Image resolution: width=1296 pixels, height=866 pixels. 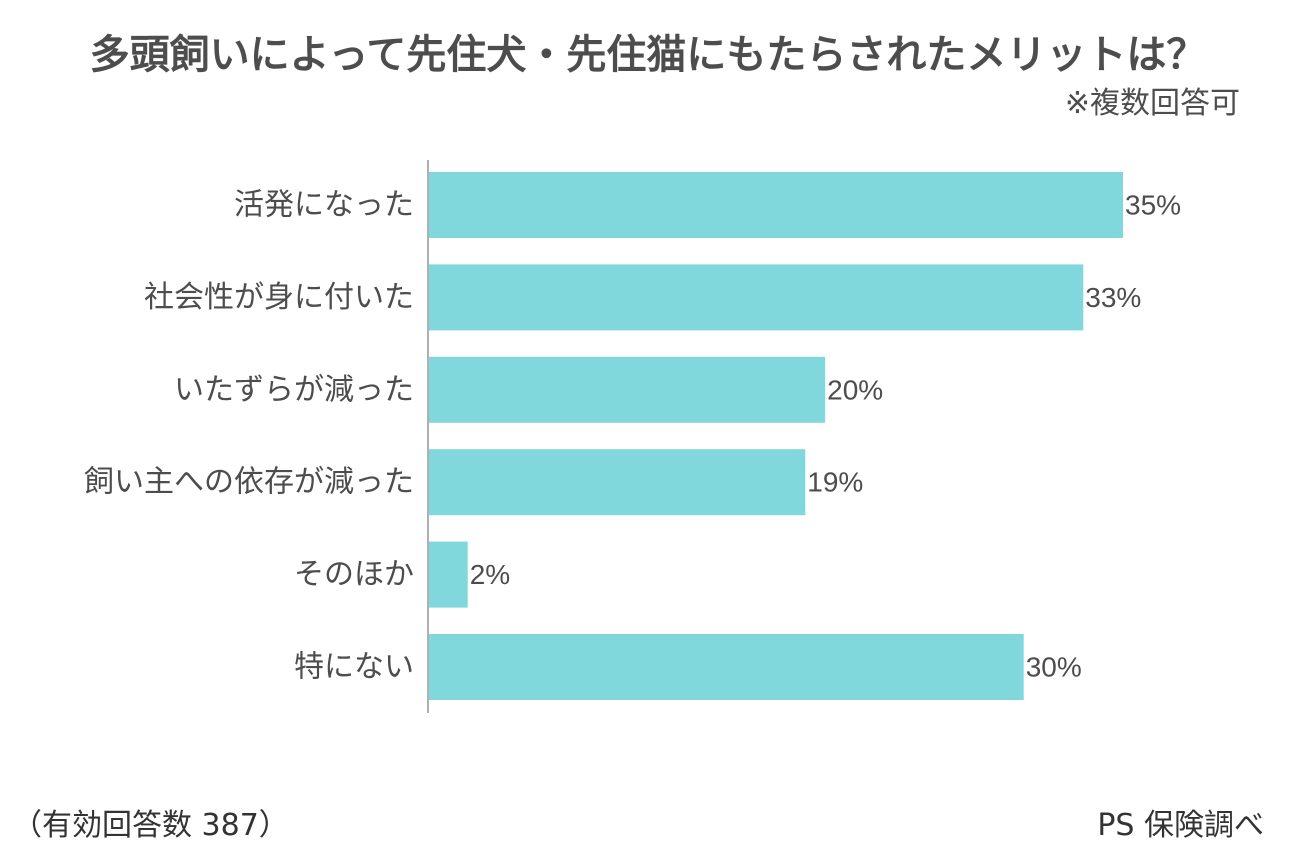 I want to click on category-label-2: いたずらが減った, so click(x=294, y=389).